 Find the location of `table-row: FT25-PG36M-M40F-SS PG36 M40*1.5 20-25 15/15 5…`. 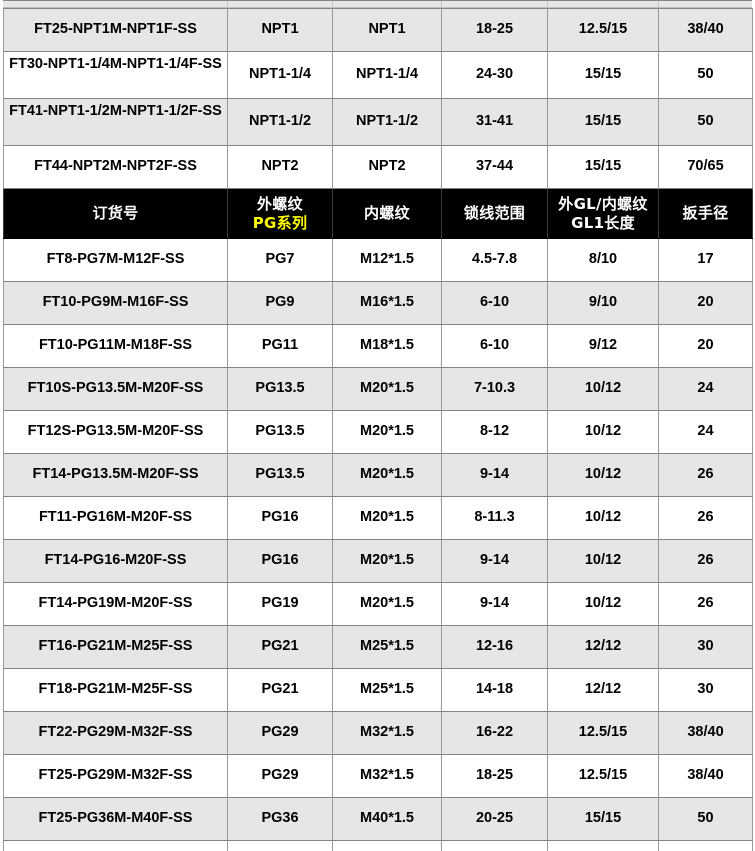

table-row: FT25-PG36M-M40F-SS PG36 M40*1.5 20-25 15/15 5… is located at coordinates (378, 819).